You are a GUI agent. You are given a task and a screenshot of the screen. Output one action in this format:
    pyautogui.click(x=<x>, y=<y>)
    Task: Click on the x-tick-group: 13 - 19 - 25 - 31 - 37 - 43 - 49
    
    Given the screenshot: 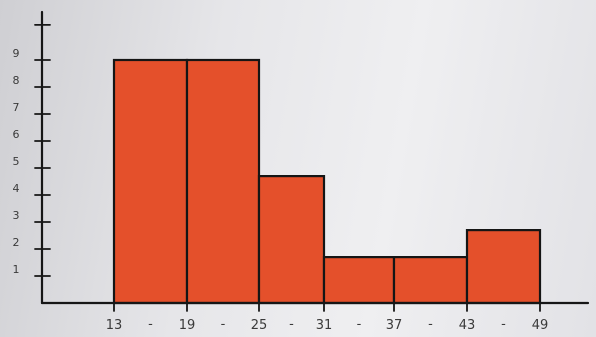 What is the action you would take?
    pyautogui.click(x=327, y=315)
    